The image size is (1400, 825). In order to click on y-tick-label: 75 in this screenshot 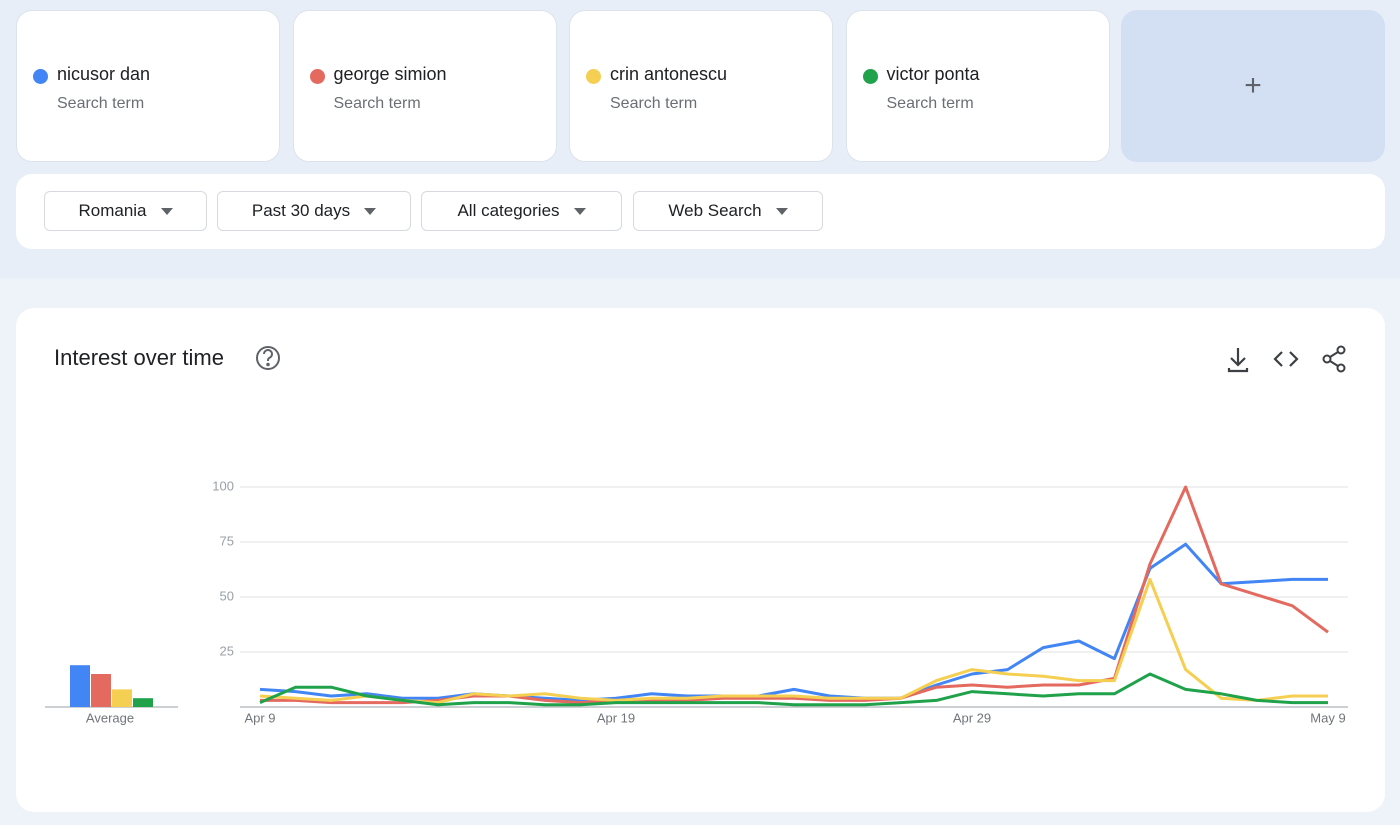, I will do `click(227, 540)`.